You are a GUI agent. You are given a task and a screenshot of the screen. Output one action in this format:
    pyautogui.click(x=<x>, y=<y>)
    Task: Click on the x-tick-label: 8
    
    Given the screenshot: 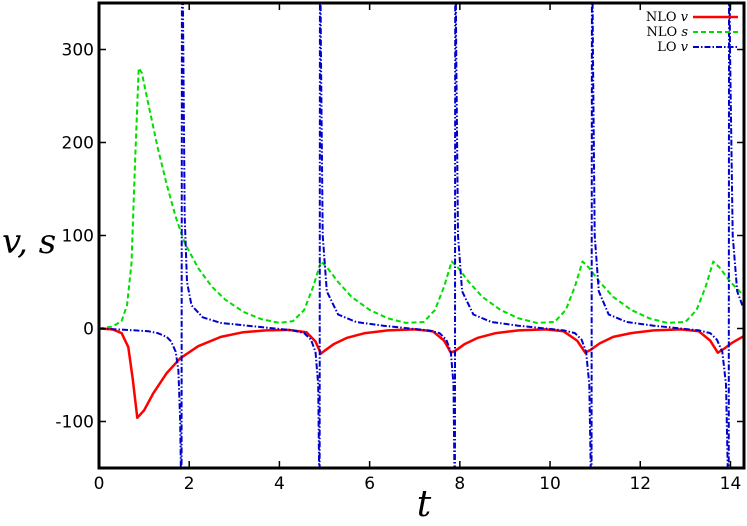 What is the action you would take?
    pyautogui.click(x=459, y=484)
    